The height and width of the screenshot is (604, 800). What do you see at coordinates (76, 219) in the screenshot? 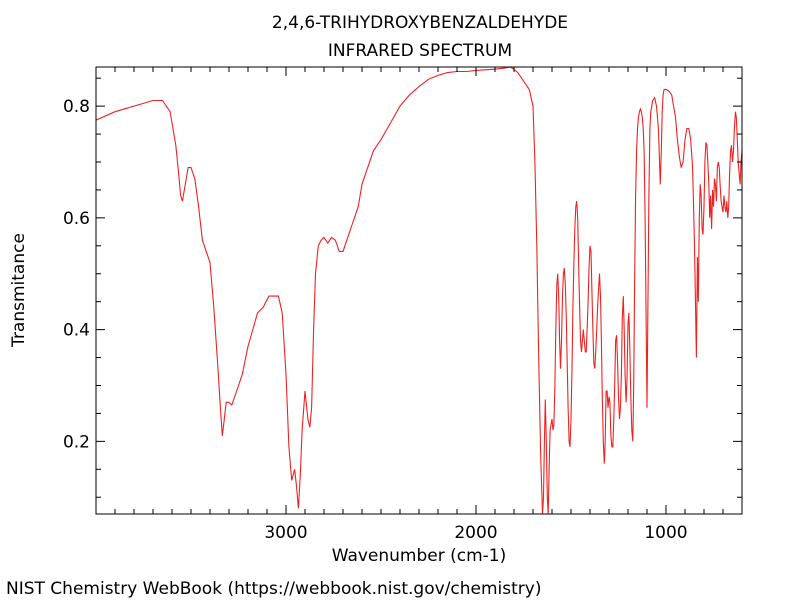
I see `y-tick-label: 0.6` at bounding box center [76, 219].